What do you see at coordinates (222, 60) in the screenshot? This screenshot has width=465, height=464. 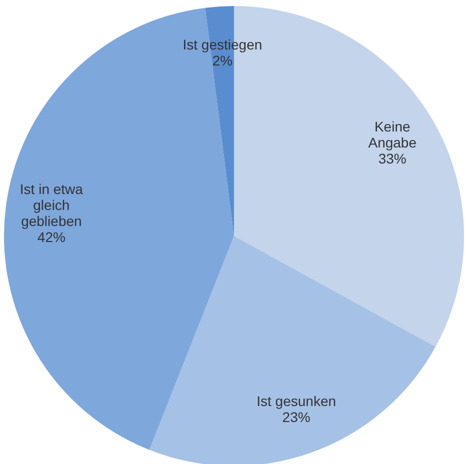 I see `data-label: 2%` at bounding box center [222, 60].